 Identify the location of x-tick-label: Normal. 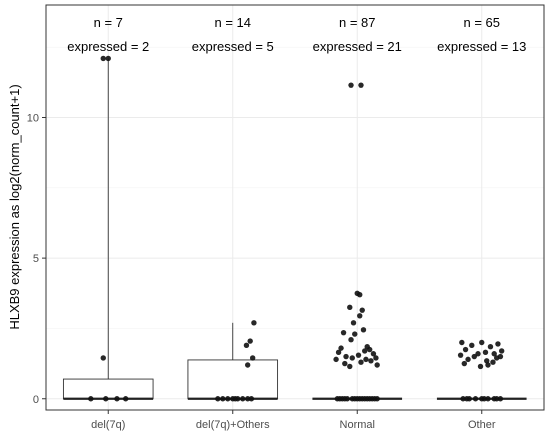
(357, 425).